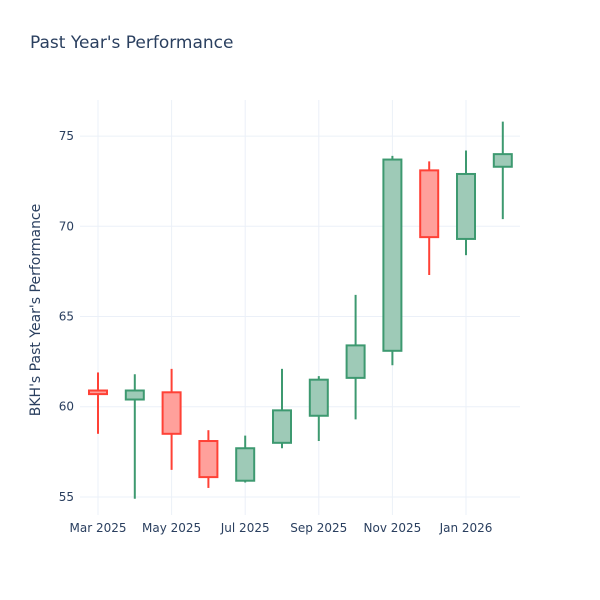 This screenshot has height=600, width=600. I want to click on x-tick-label: Sep 2025, so click(318, 528).